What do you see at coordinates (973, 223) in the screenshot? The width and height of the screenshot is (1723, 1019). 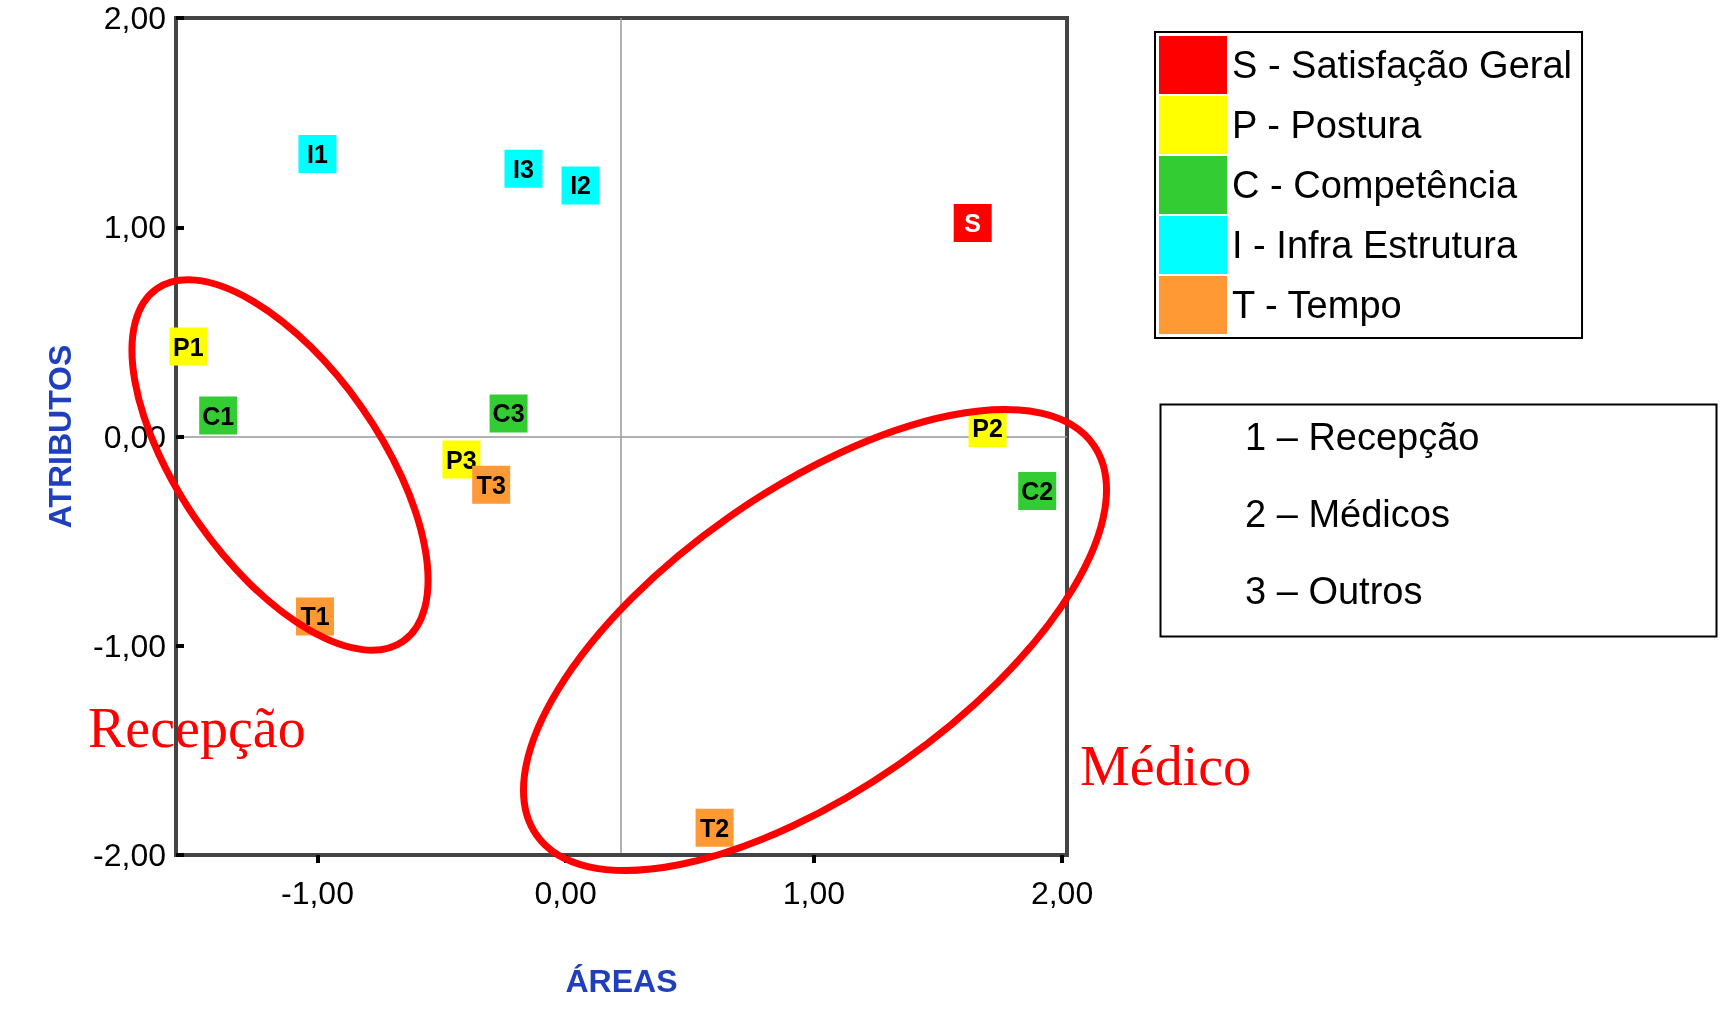 I see `data-label: S` at bounding box center [973, 223].